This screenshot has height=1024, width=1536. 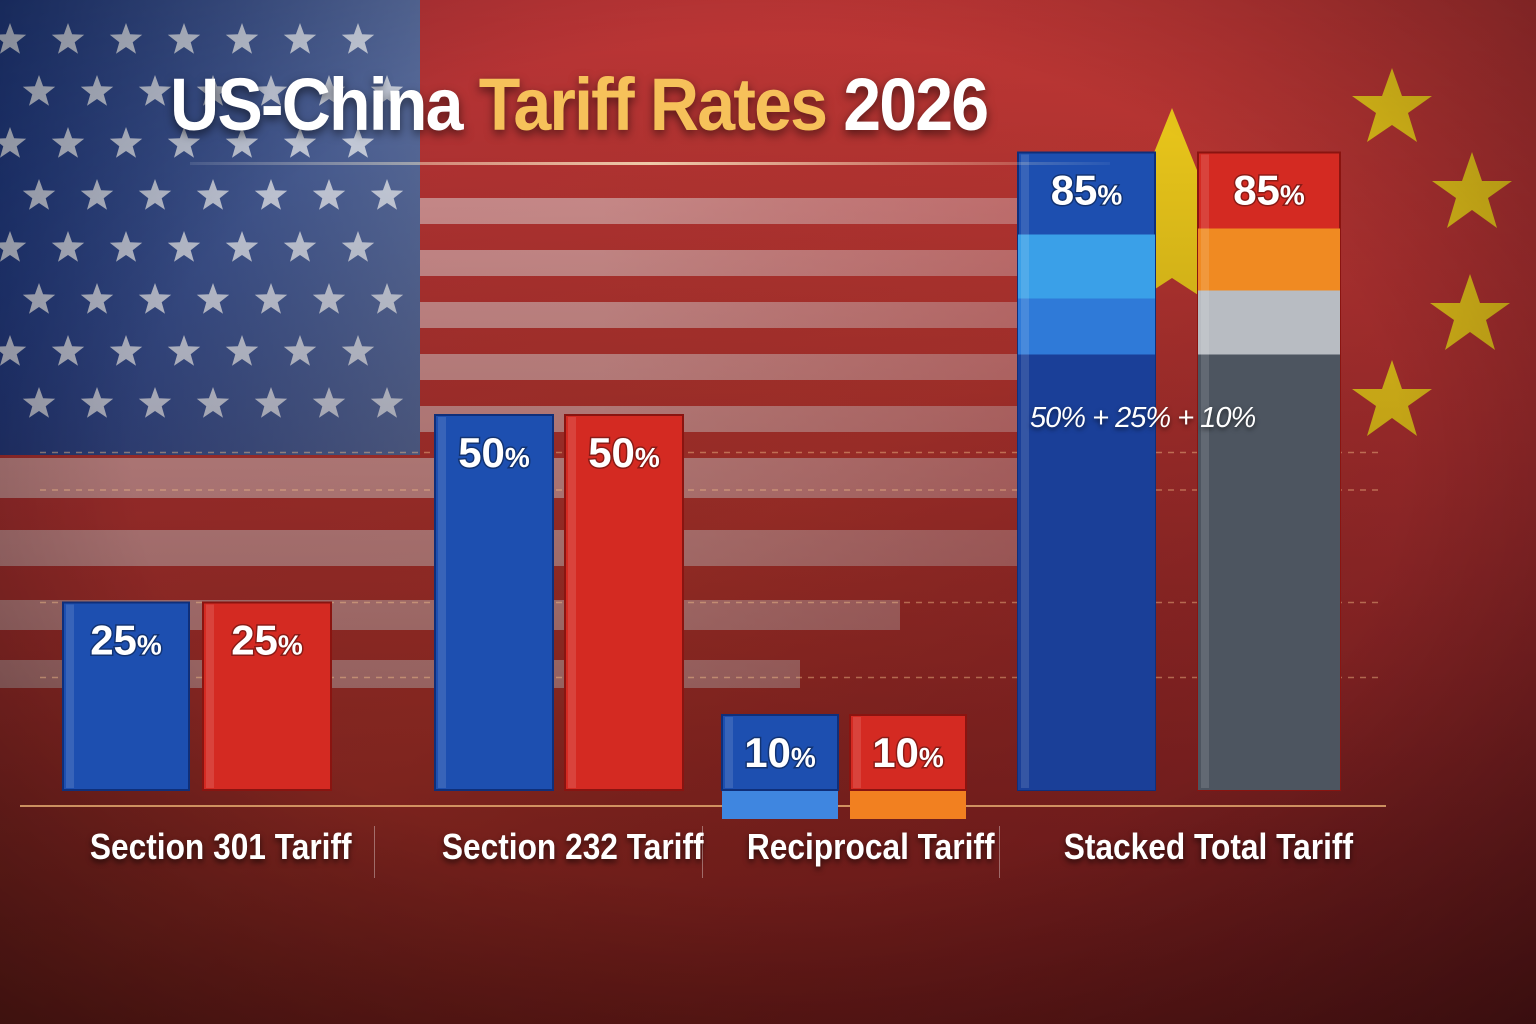 I want to click on chart-title: US-China Tariff Rates 2026, so click(x=579, y=104).